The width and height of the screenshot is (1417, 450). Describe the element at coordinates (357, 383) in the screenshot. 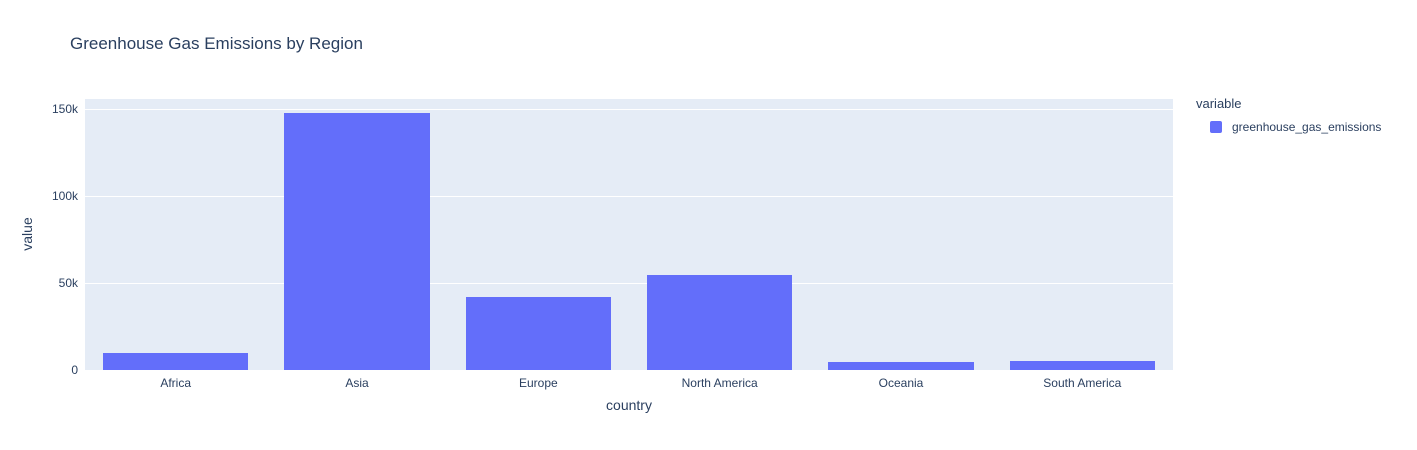

I see `x-tick-label: Asia` at that location.